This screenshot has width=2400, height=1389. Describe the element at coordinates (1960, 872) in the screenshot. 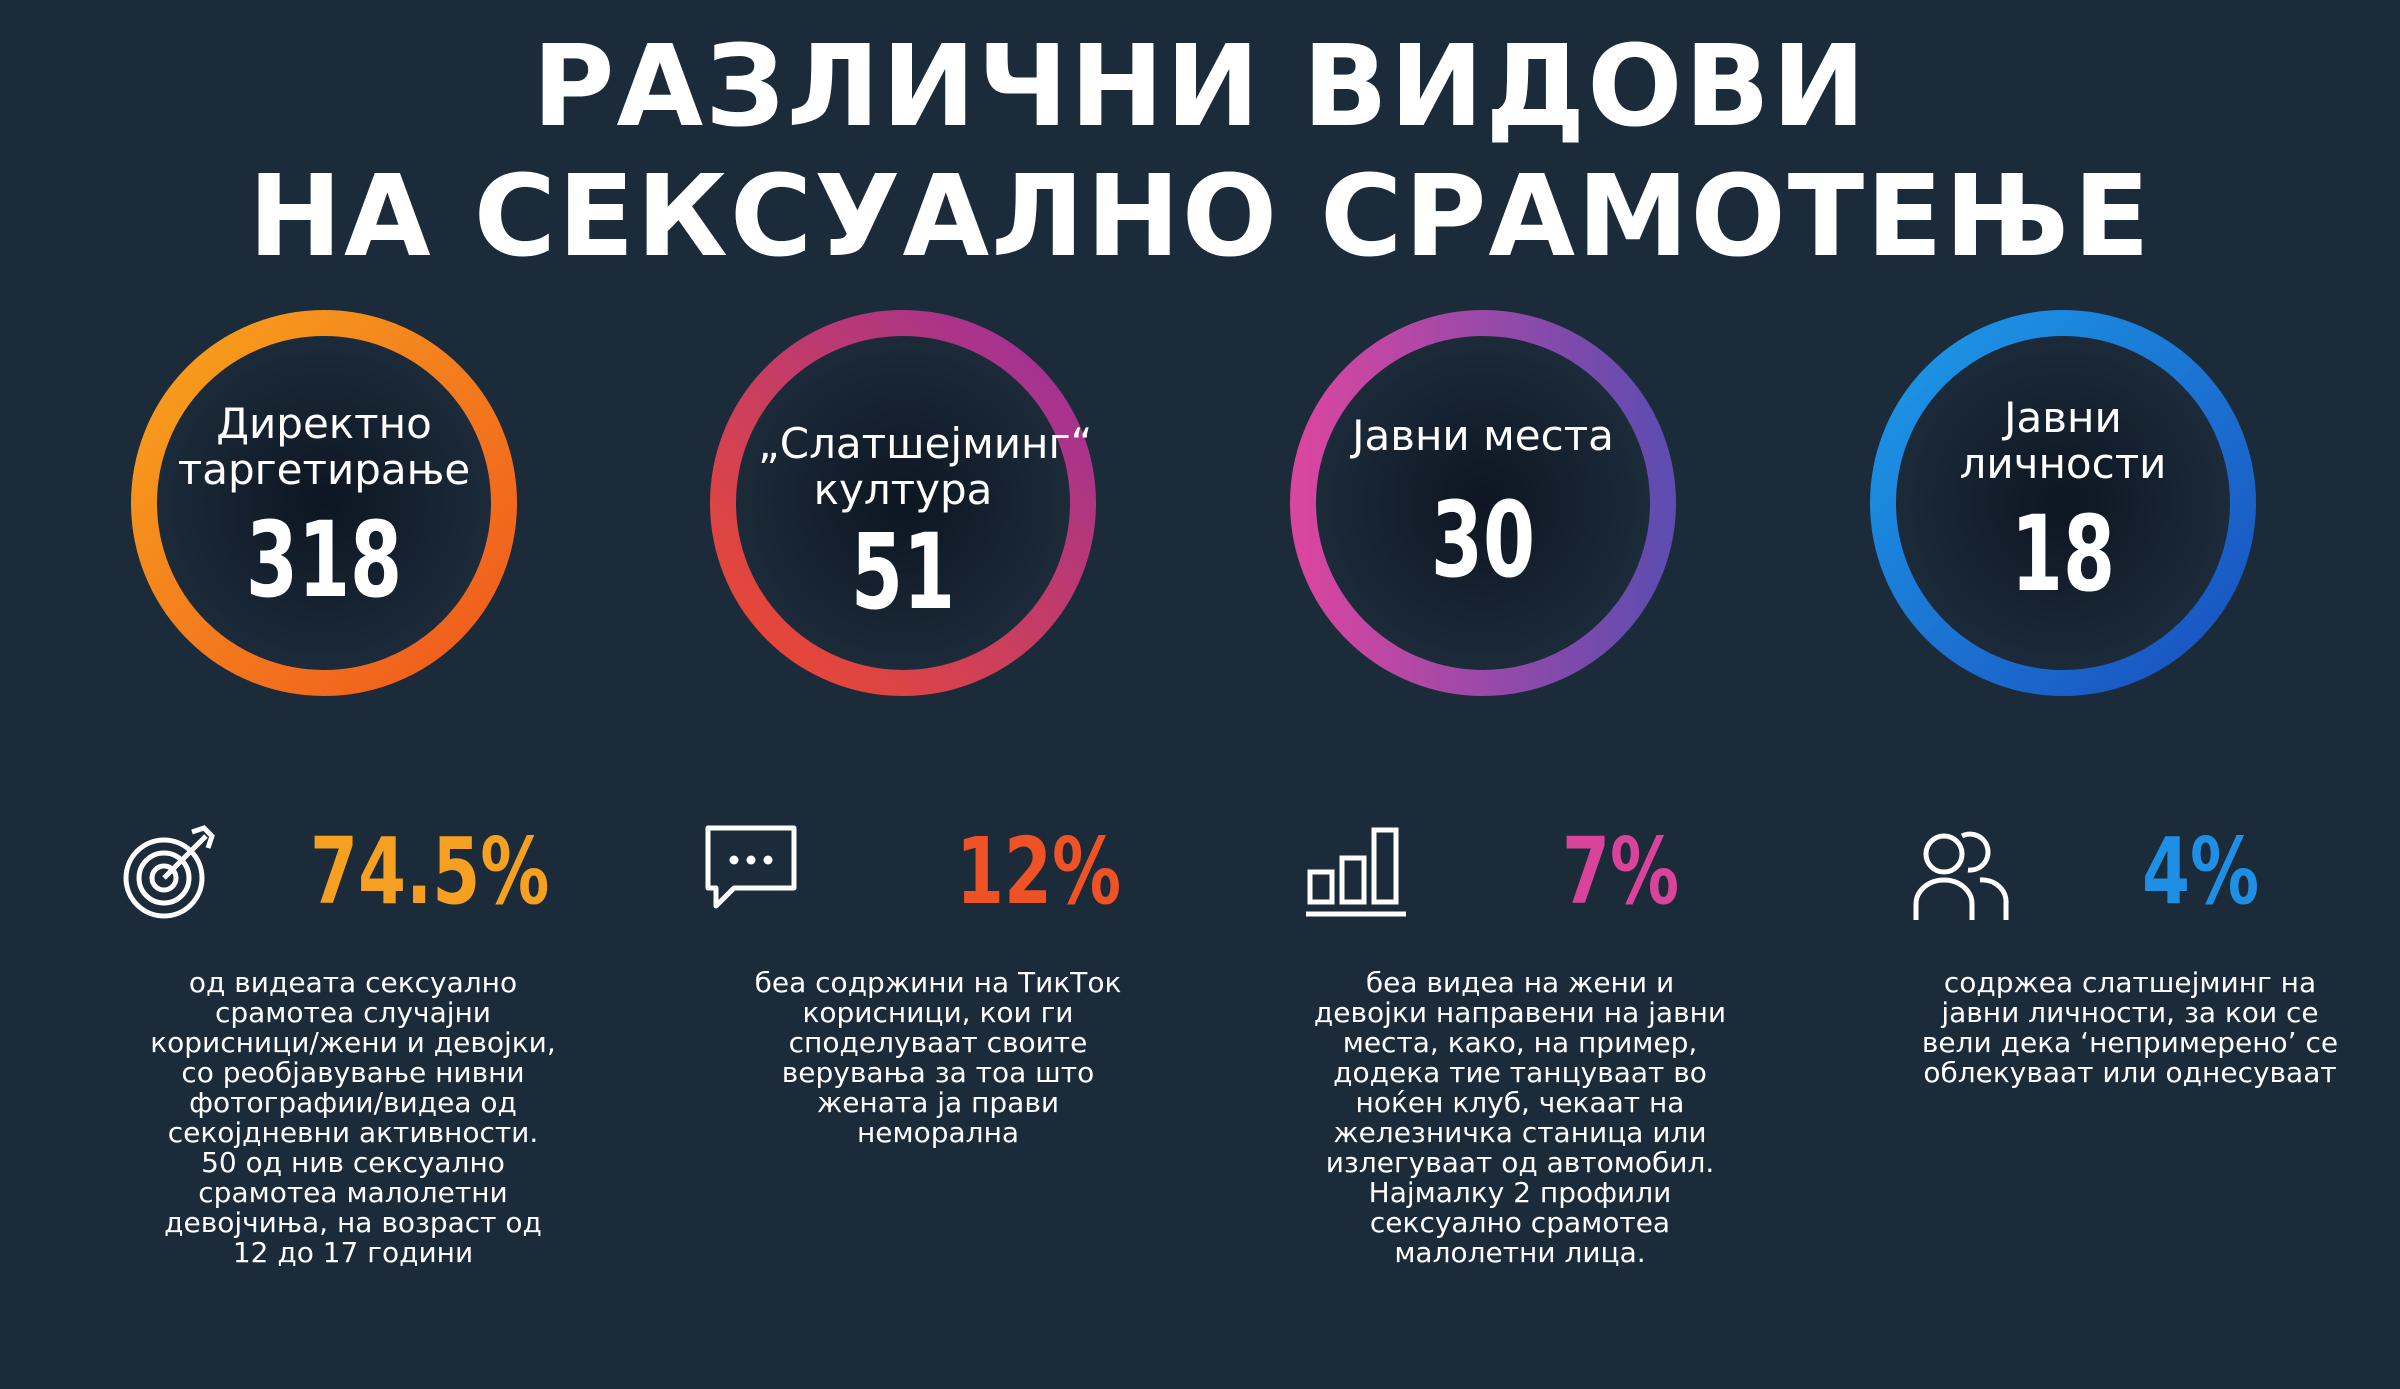

I see `people-icon` at that location.